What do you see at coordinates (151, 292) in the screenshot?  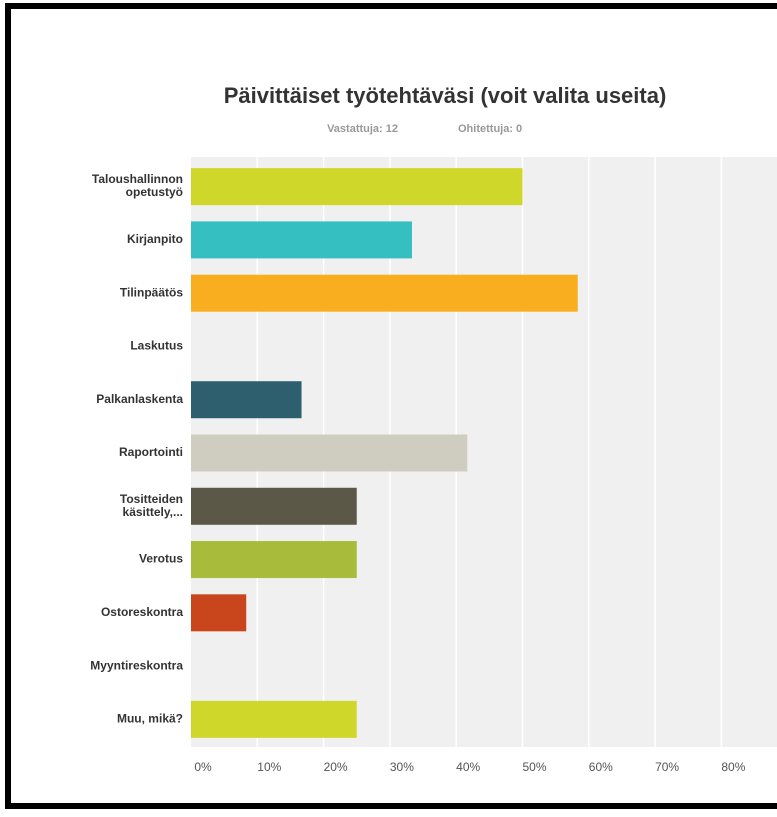 I see `y-tick-label: Tilinpäätös` at bounding box center [151, 292].